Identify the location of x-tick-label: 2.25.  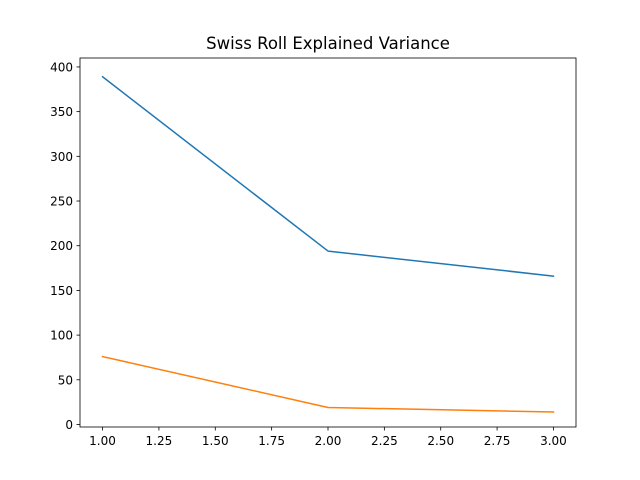
(384, 441).